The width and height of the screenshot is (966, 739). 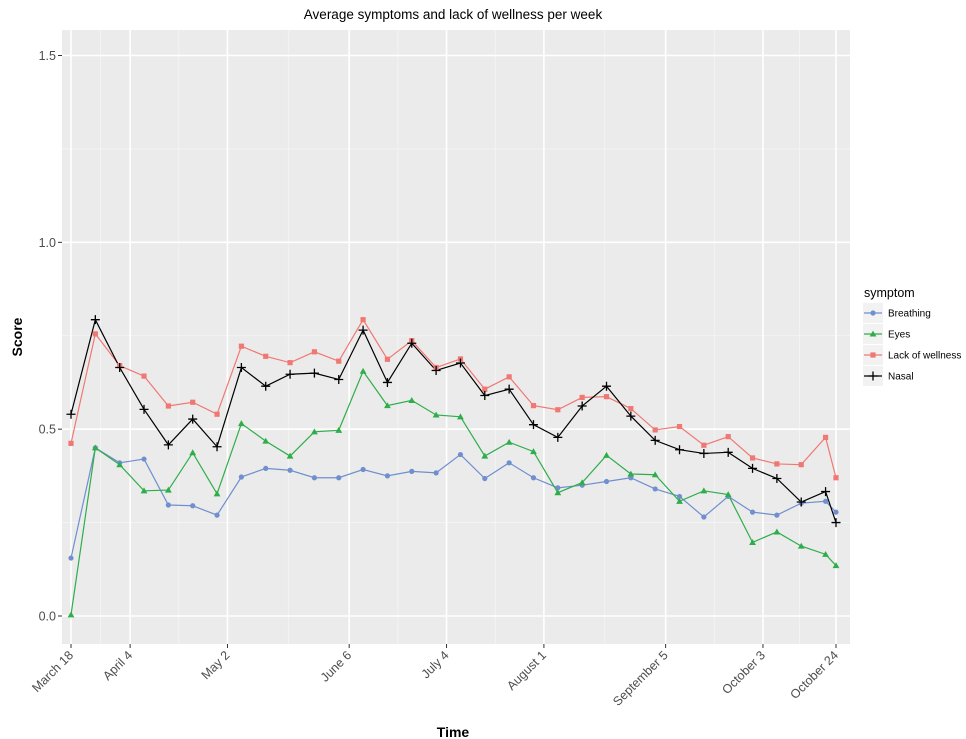 I want to click on legend-label-breathing: Breathing, so click(x=909, y=314).